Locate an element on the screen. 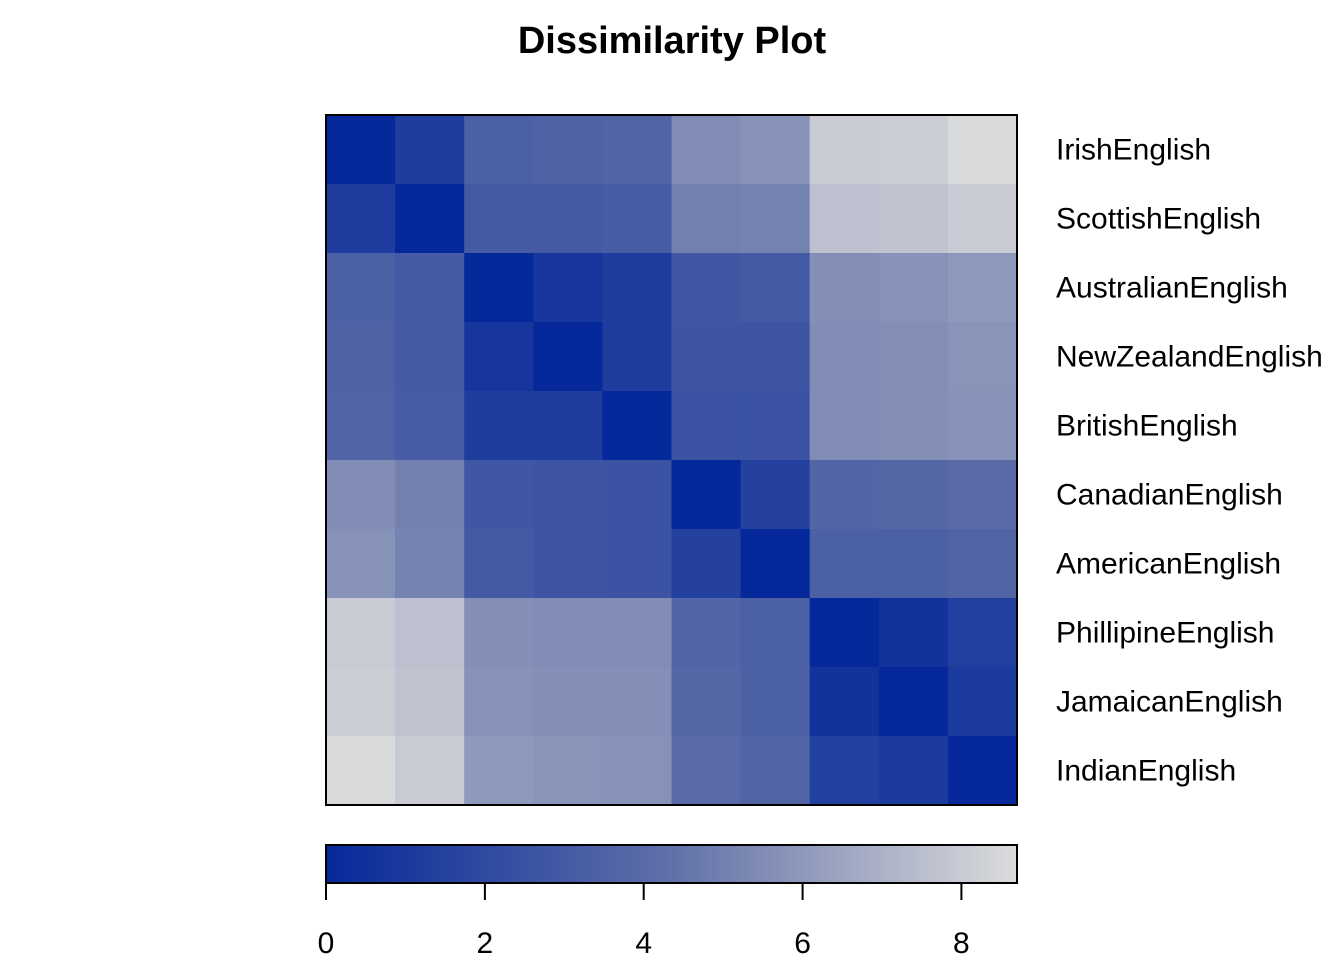  colorbar-tick-label: 4 is located at coordinates (643, 943).